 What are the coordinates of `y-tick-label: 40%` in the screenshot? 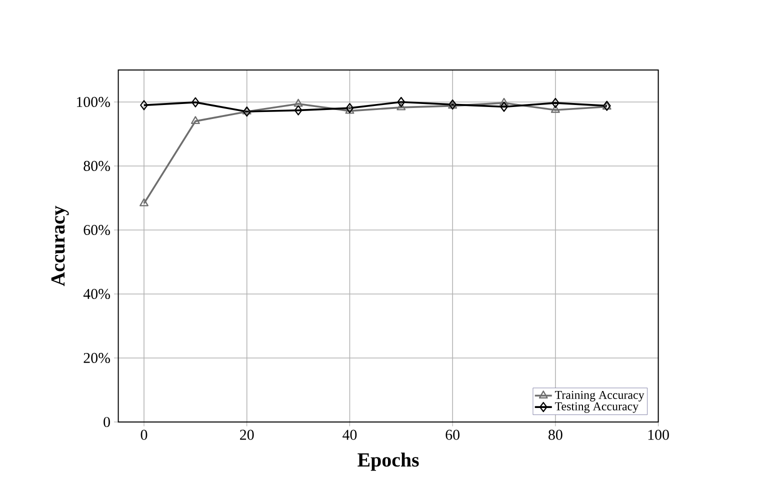 It's located at (96, 294).